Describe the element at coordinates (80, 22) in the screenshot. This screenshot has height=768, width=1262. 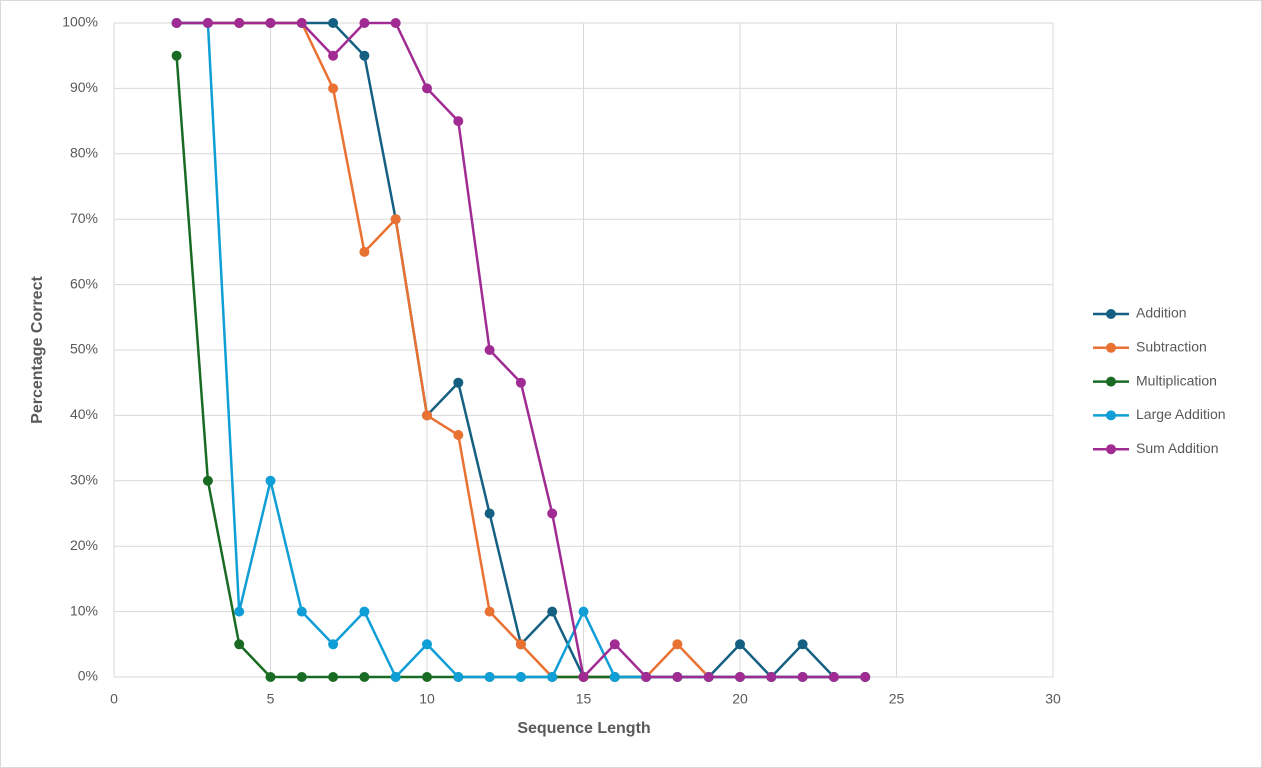
I see `y-tick-label: 100%` at that location.